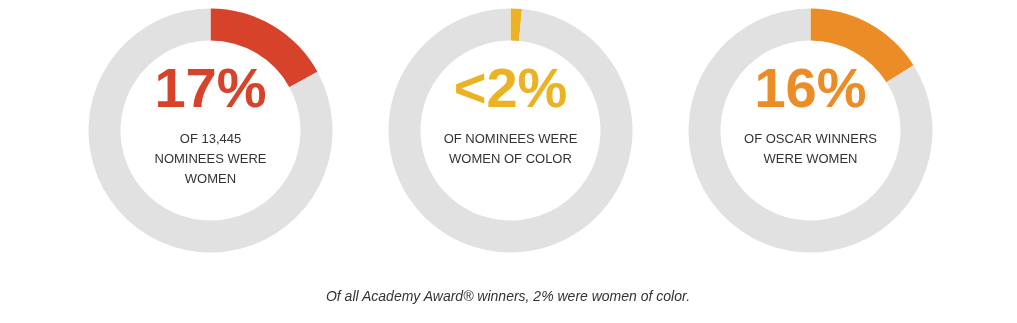  I want to click on text: Of all Academy Award® winners, 2% were women of color., so click(508, 295).